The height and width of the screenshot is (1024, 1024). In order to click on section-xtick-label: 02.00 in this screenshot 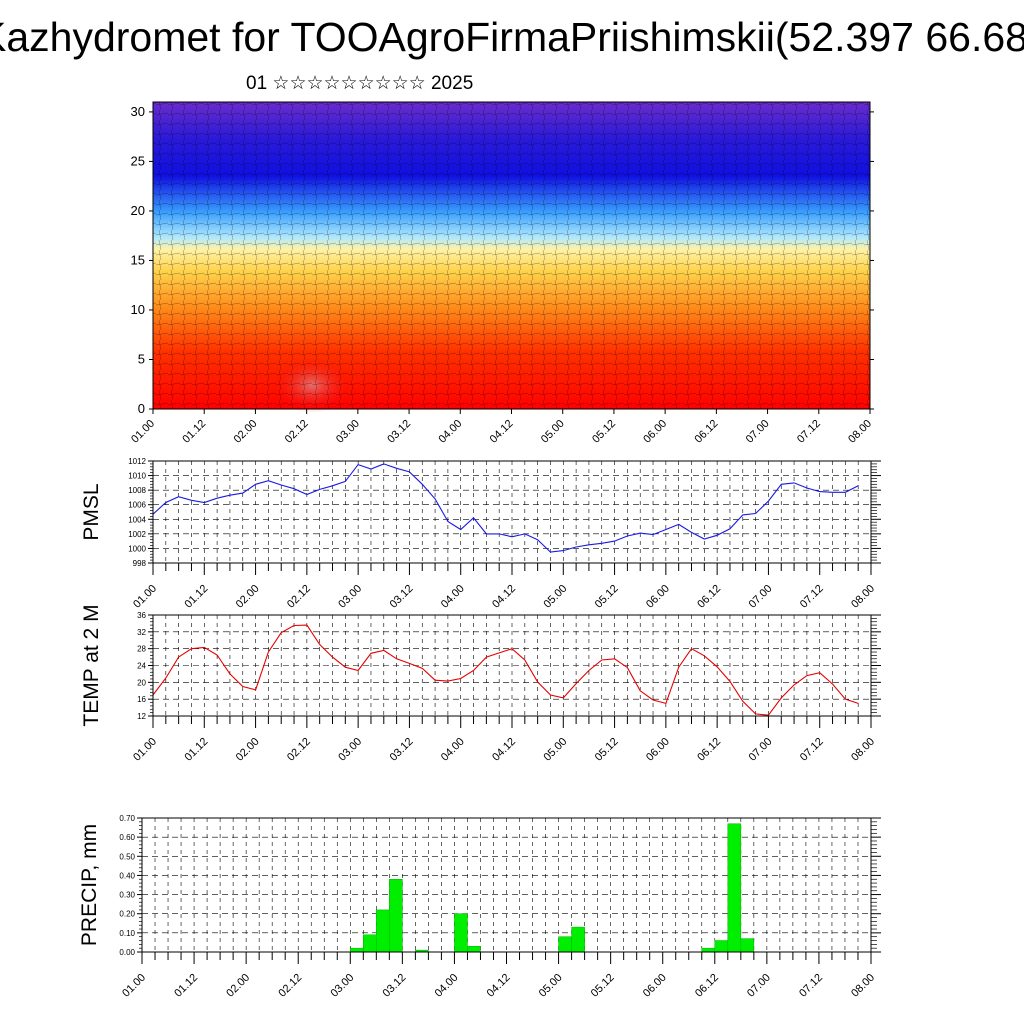, I will do `click(246, 432)`.